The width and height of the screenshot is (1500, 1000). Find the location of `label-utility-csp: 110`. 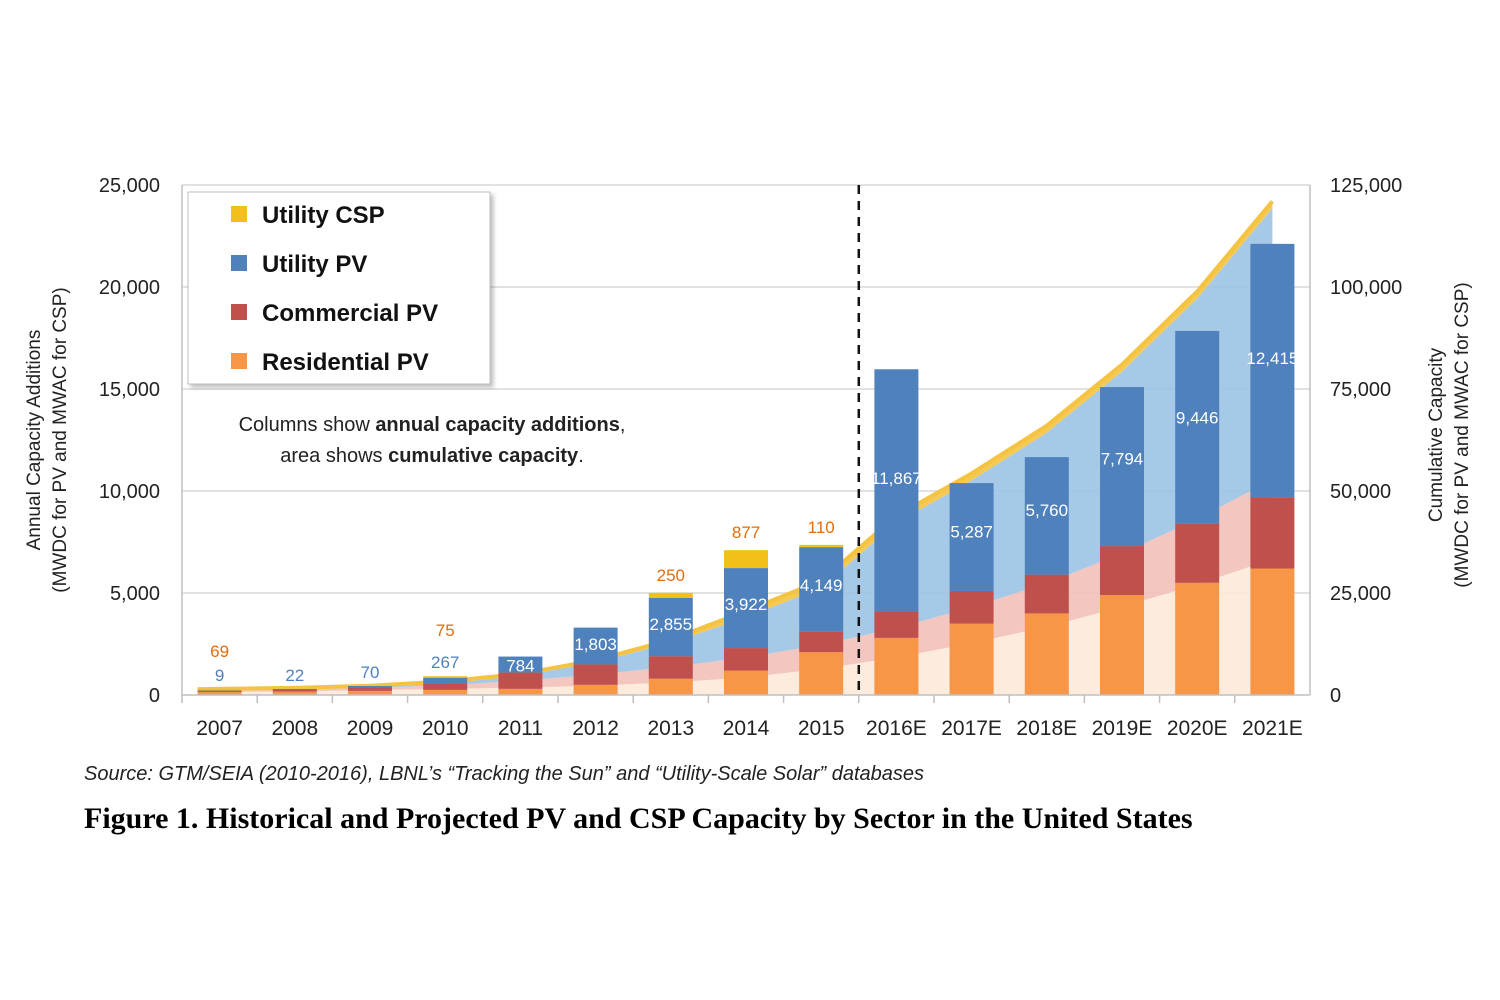

label-utility-csp: 110 is located at coordinates (821, 527).